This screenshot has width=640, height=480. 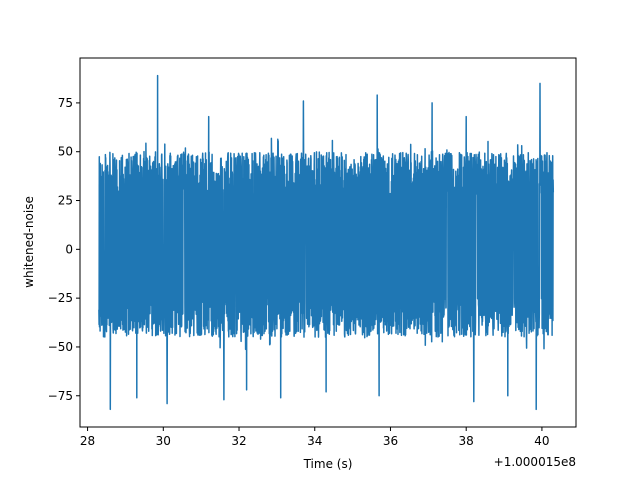 What do you see at coordinates (60, 298) in the screenshot?
I see `y-tick-label: −25` at bounding box center [60, 298].